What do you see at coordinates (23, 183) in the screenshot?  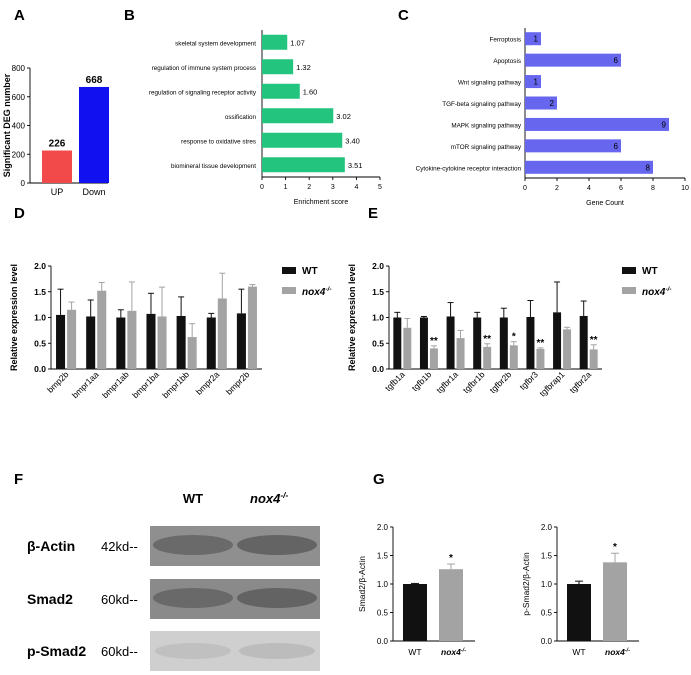 I see `y-tick-label: 0` at bounding box center [23, 183].